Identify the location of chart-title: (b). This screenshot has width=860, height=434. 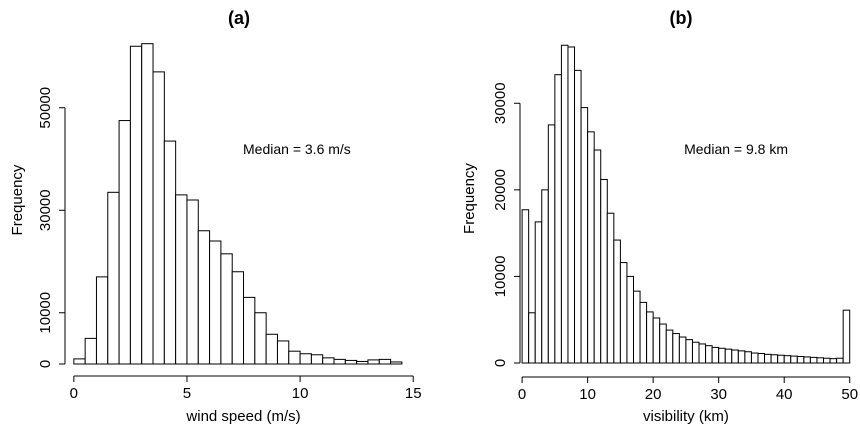
(681, 18).